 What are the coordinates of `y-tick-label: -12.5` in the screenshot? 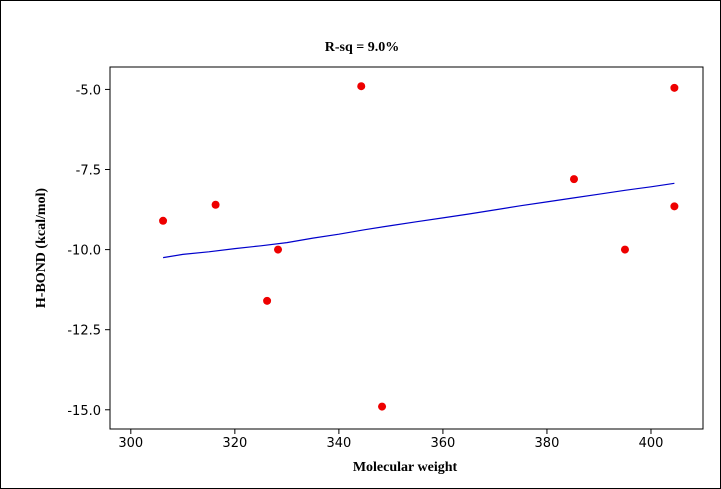 It's located at (84, 331).